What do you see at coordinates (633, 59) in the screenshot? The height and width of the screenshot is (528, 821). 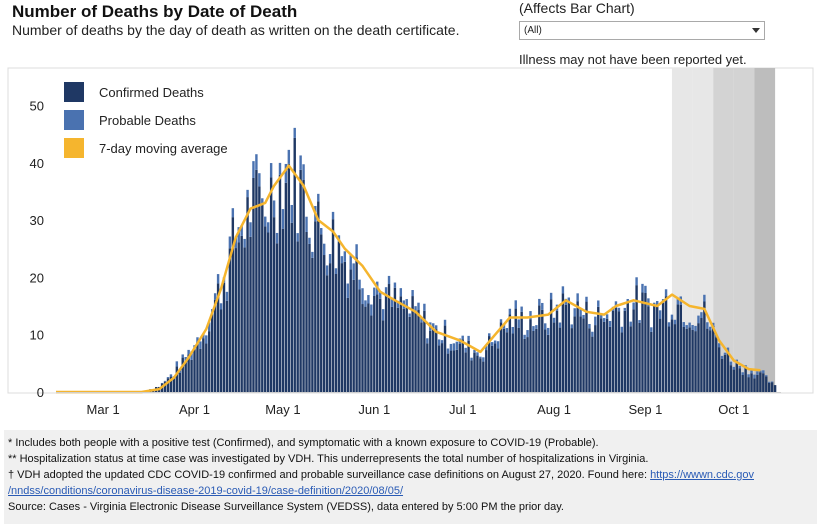 I see `reporting-note: Illness may not have been reported yet.` at bounding box center [633, 59].